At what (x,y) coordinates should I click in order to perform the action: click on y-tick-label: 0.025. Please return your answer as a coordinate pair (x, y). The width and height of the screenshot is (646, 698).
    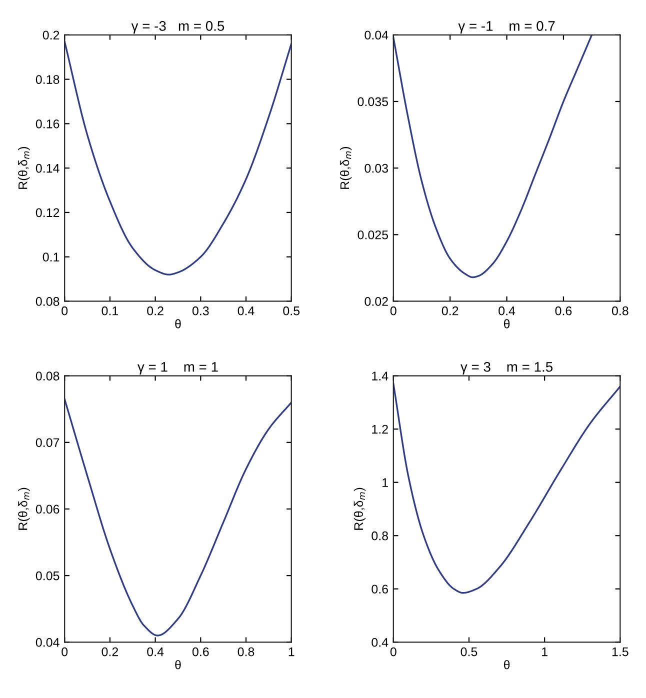
    Looking at the image, I should click on (373, 235).